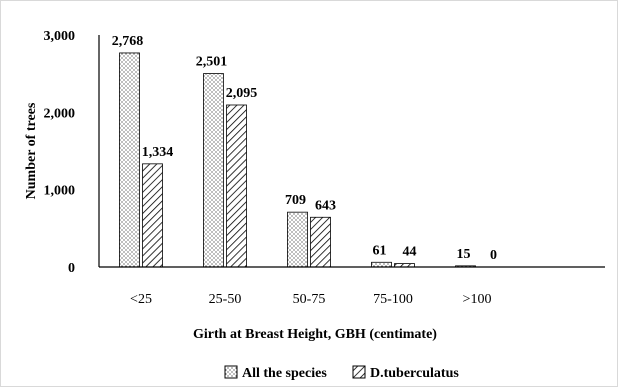 The height and width of the screenshot is (387, 618). Describe the element at coordinates (359, 372) in the screenshot. I see `legend-swatch-hatched` at that location.